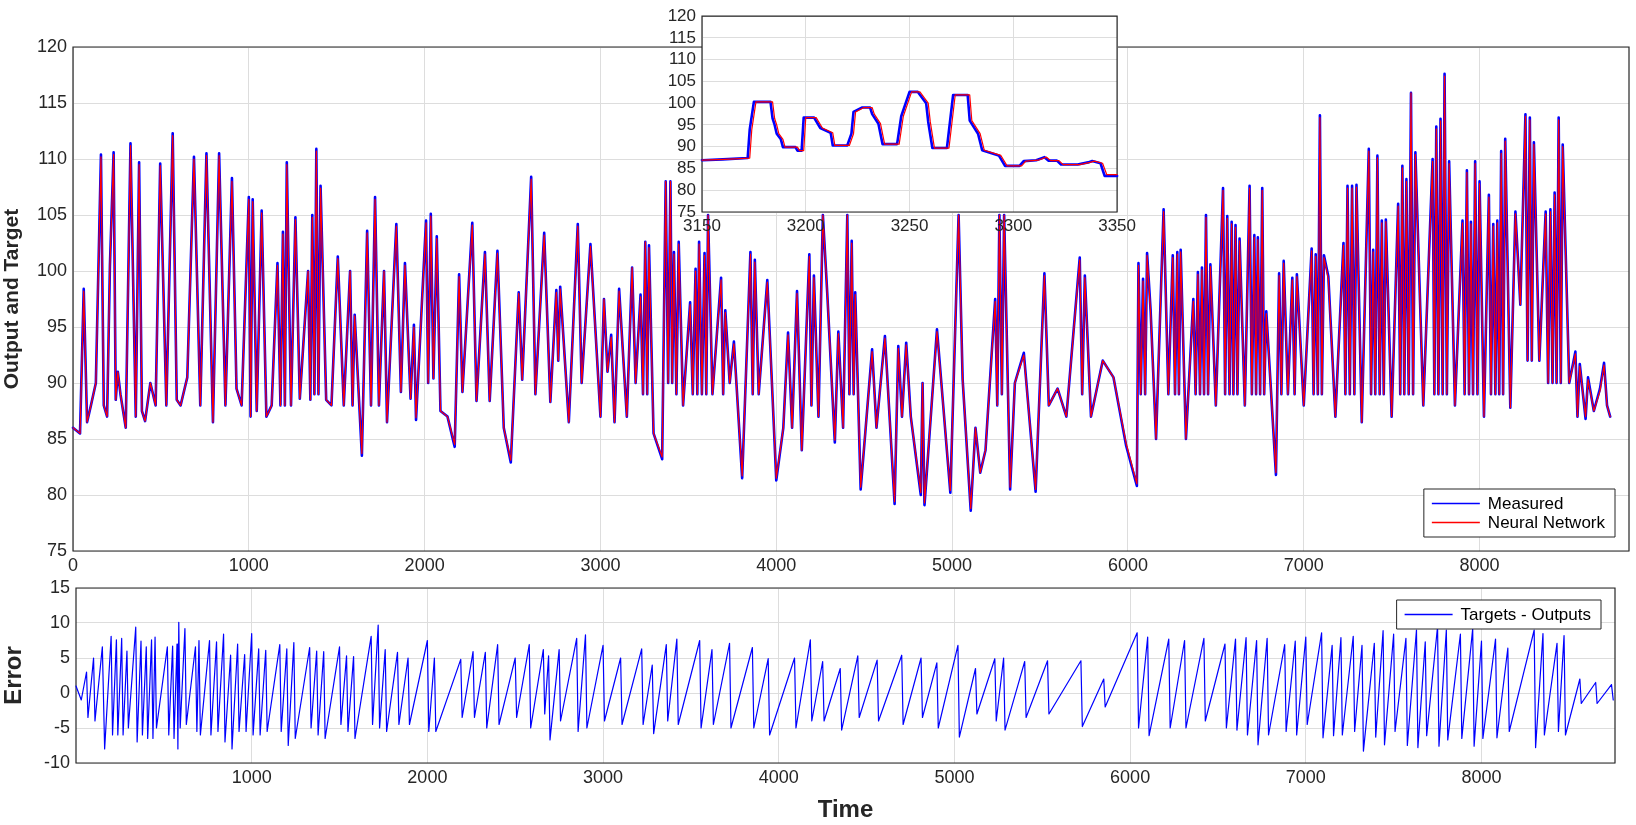 The height and width of the screenshot is (825, 1636). I want to click on x-tick-label: 3350, so click(1117, 225).